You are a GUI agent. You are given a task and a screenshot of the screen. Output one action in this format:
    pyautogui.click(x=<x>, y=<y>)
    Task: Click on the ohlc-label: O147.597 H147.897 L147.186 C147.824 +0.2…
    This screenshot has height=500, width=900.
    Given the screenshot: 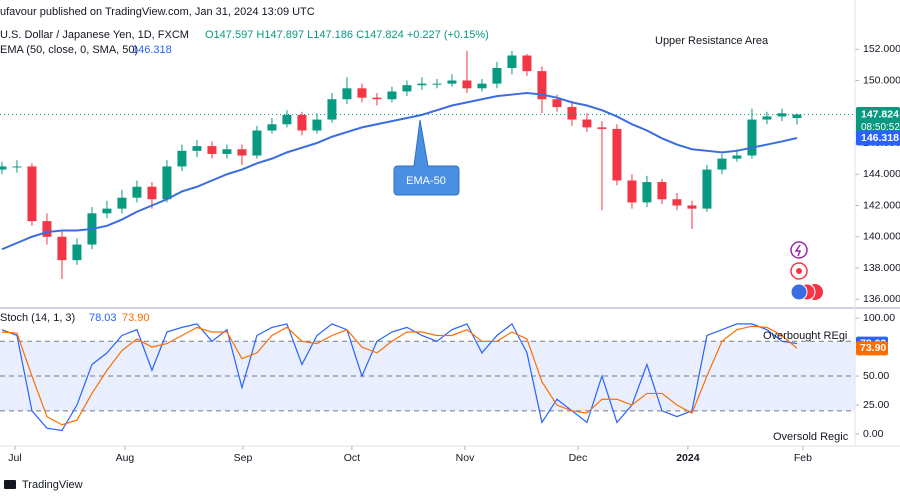 What is the action you would take?
    pyautogui.click(x=347, y=35)
    